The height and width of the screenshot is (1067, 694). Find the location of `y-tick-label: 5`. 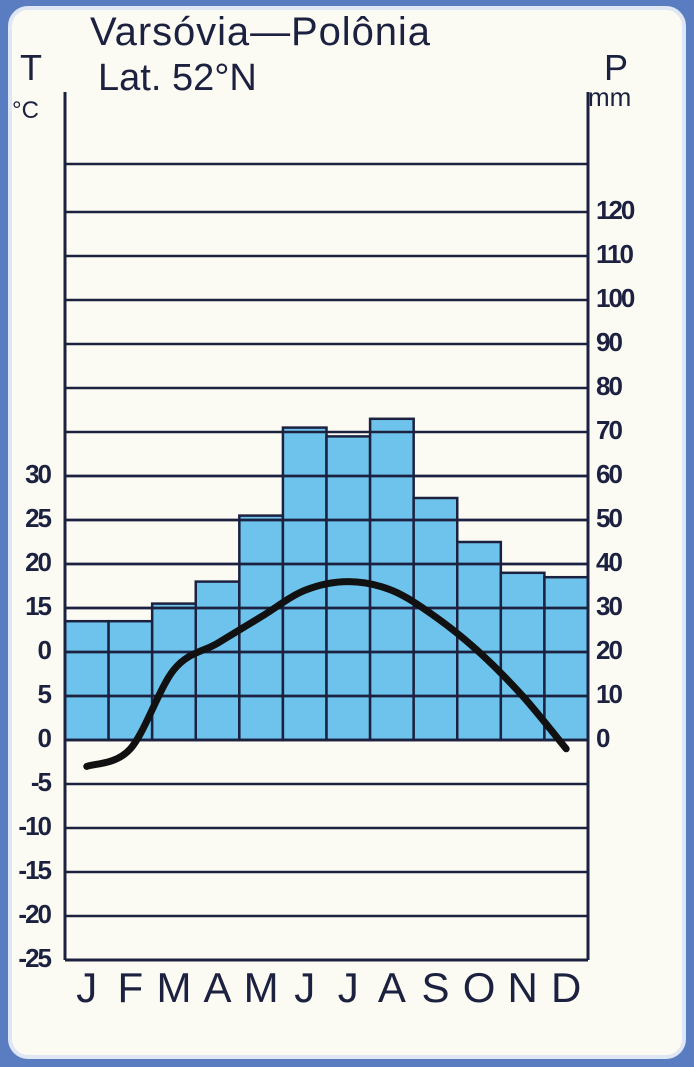

y-tick-label: 5 is located at coordinates (45, 694).